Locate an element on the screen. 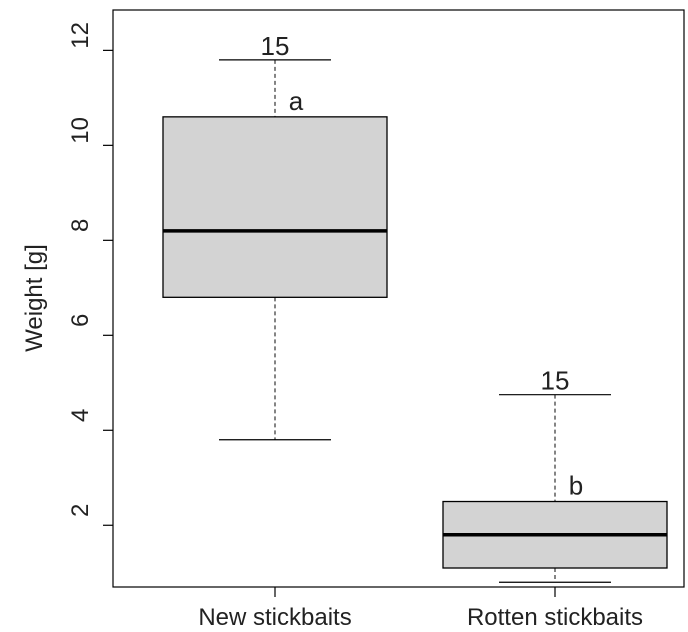 The image size is (688, 632). group-letter: b is located at coordinates (576, 486).